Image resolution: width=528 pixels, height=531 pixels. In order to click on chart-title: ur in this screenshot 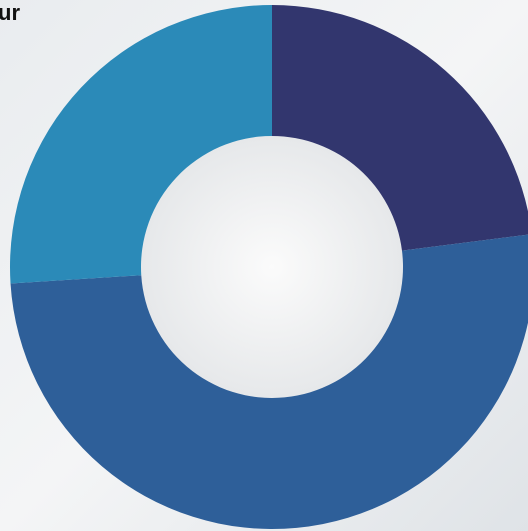, I will do `click(10, 12)`.